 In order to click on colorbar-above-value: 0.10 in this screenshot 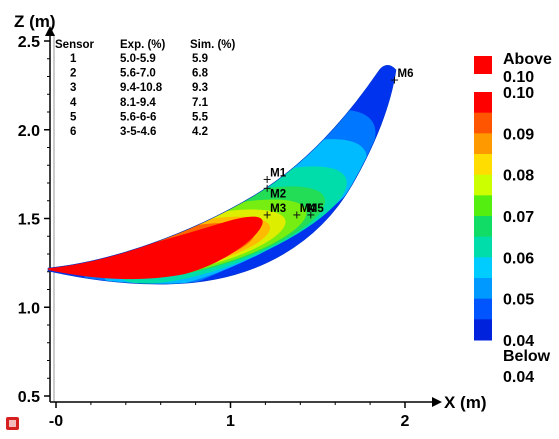, I will do `click(518, 77)`.